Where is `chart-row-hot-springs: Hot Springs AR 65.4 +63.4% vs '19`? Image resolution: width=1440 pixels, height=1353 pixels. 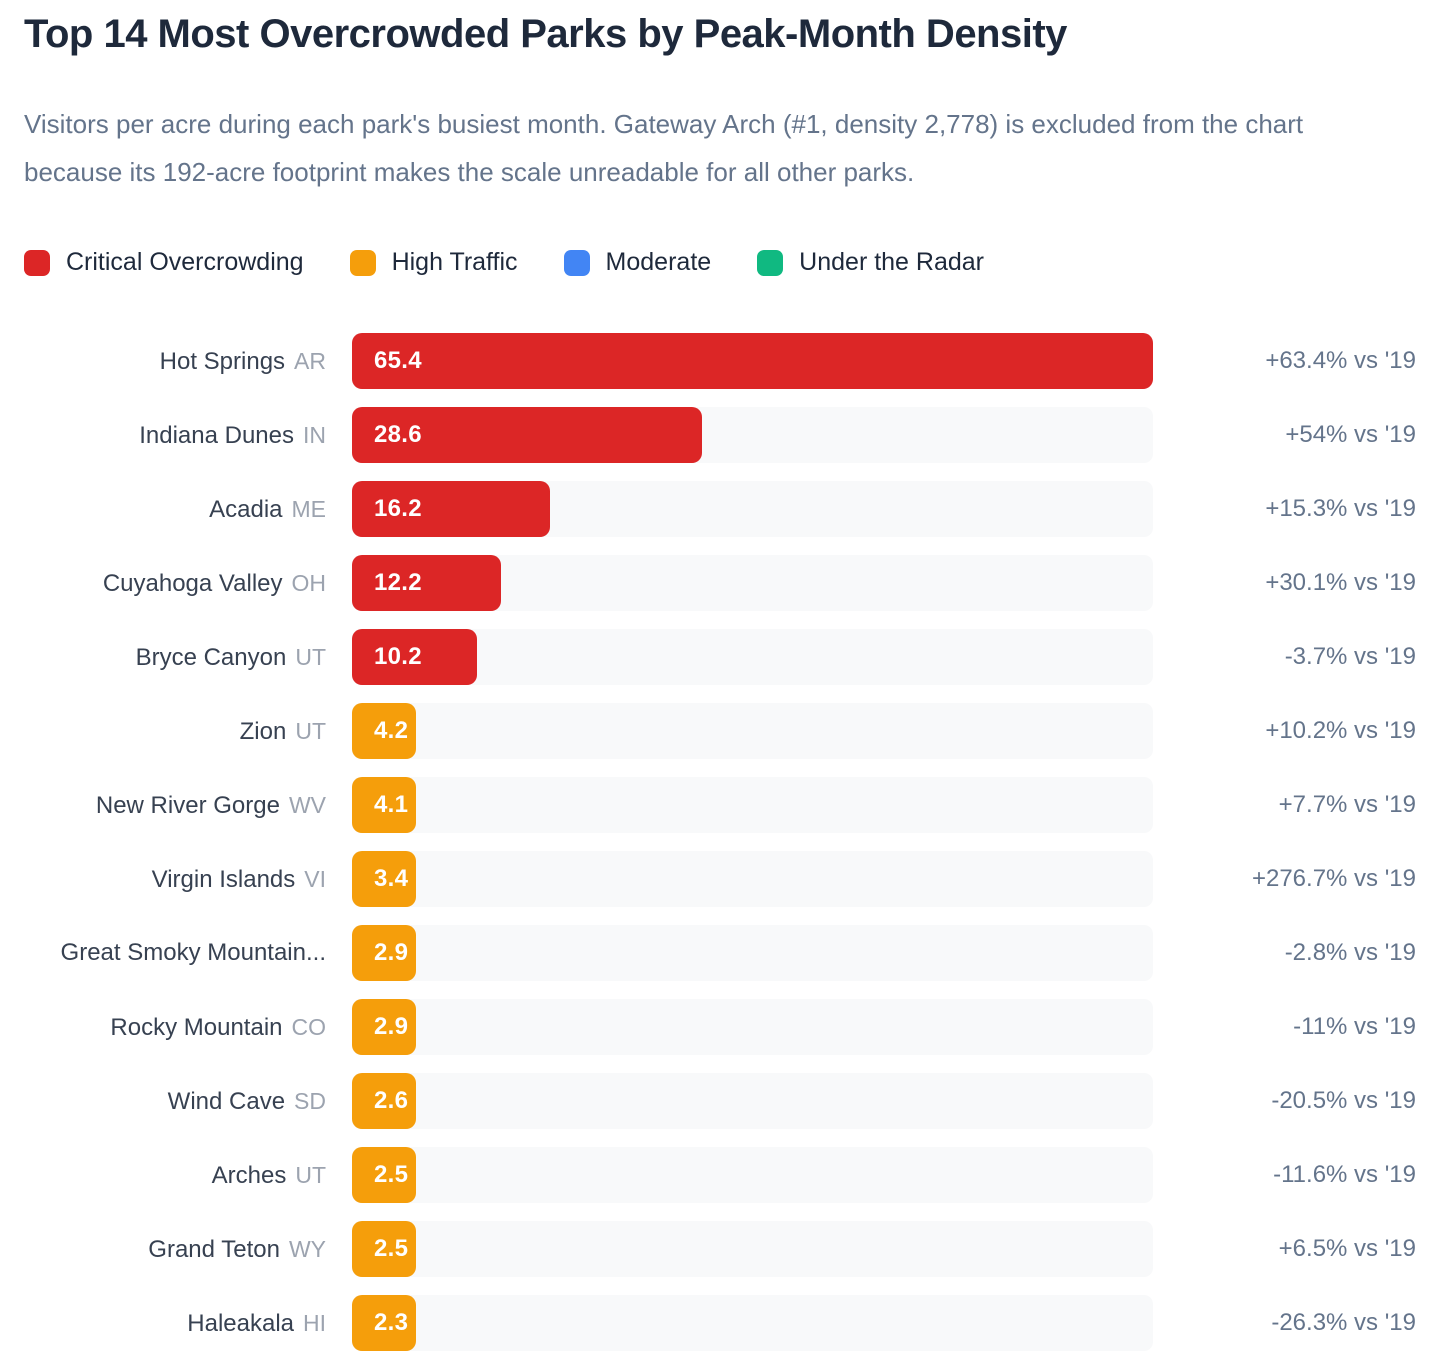 chart-row-hot-springs: Hot Springs AR 65.4 +63.4% vs '19 is located at coordinates (720, 361).